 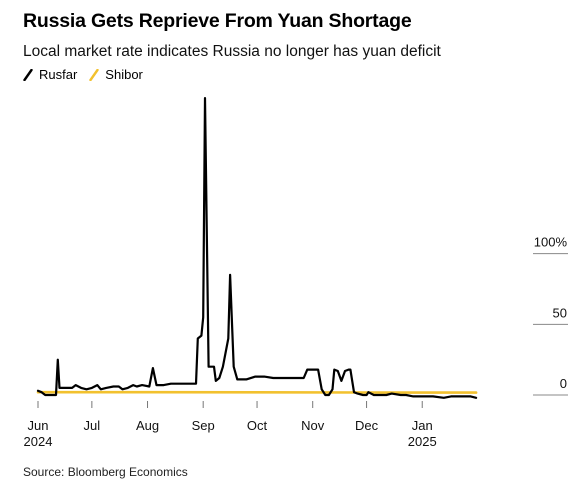 What do you see at coordinates (105, 472) in the screenshot?
I see `source-note: Source: Bloomberg Economics` at bounding box center [105, 472].